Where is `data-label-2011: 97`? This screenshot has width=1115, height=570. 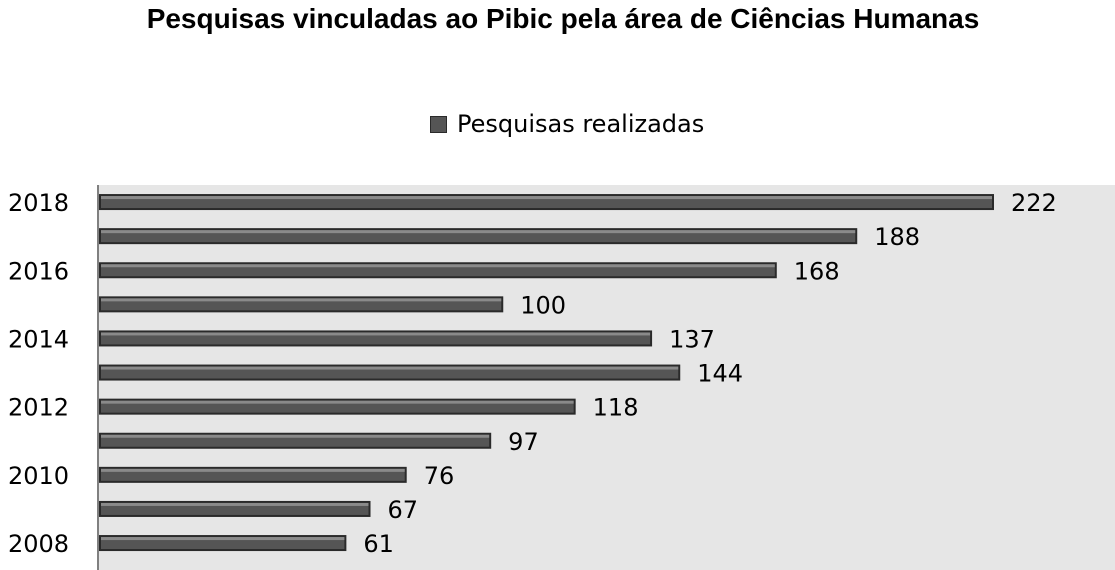 data-label-2011: 97 is located at coordinates (523, 442).